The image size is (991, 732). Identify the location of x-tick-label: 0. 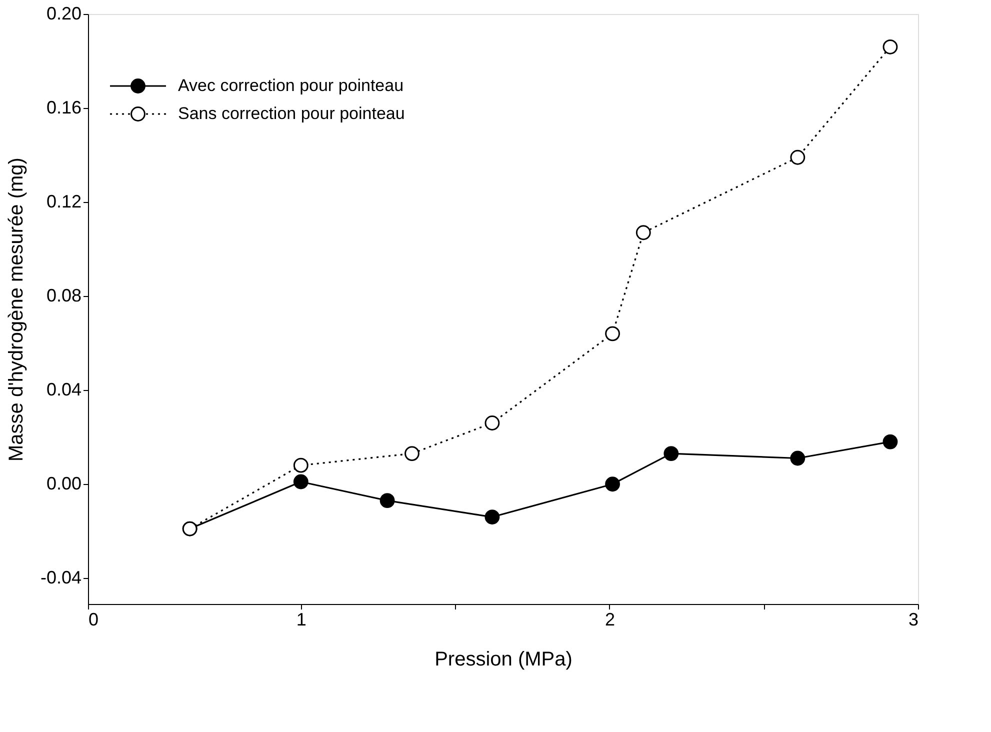
(93, 620).